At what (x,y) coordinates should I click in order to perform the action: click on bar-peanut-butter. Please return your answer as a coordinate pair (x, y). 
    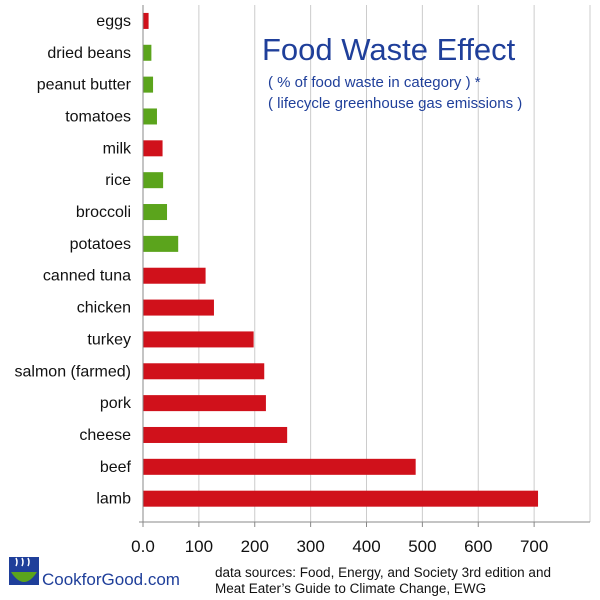
    Looking at the image, I should click on (148, 84).